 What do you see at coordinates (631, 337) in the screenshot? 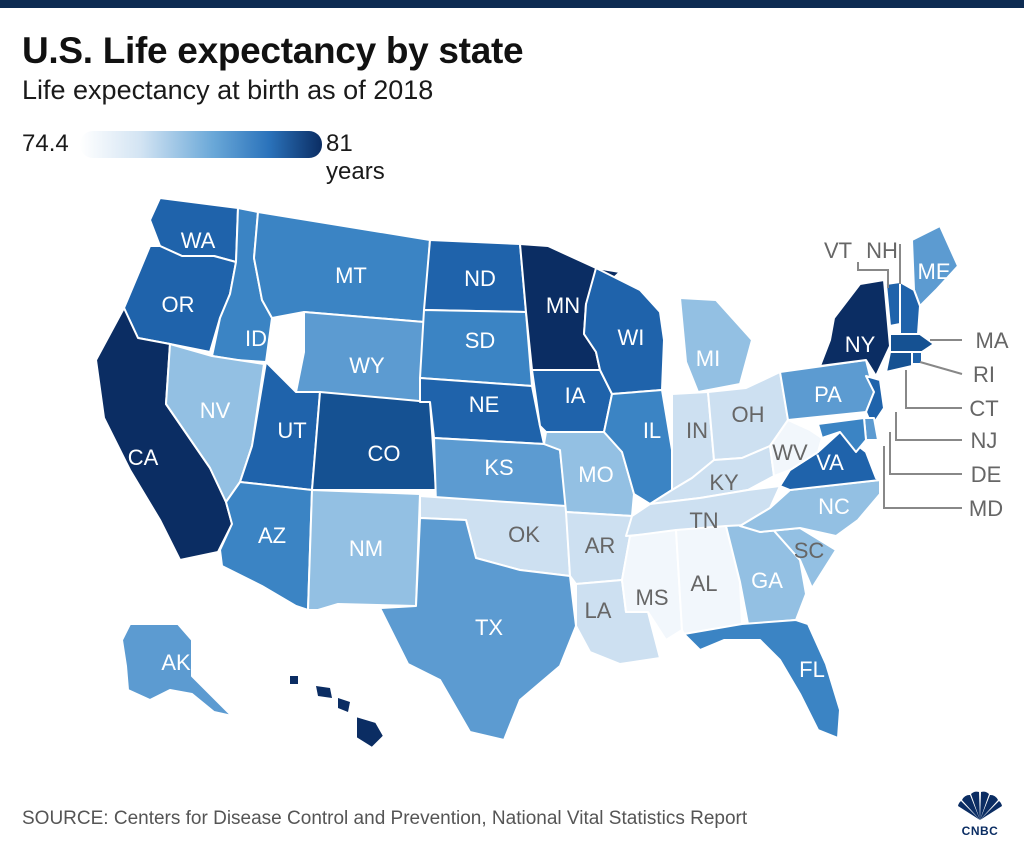
I see `state-label-wi: WI` at bounding box center [631, 337].